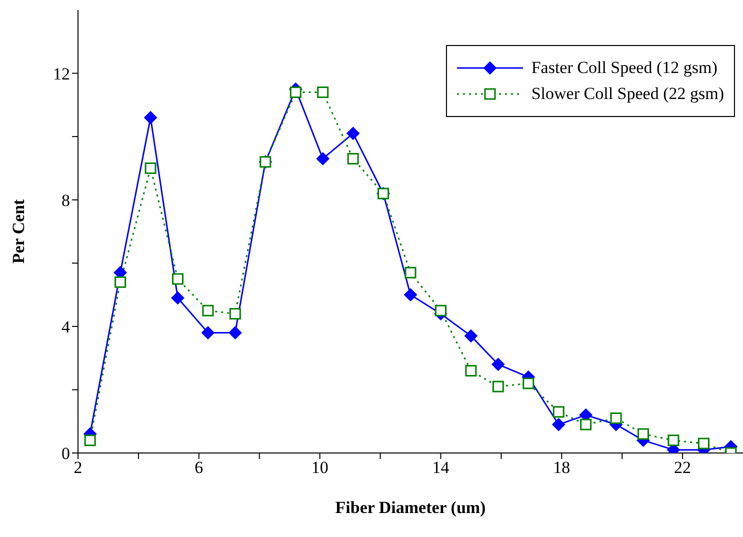  I want to click on y-tick-label: 12, so click(61, 74).